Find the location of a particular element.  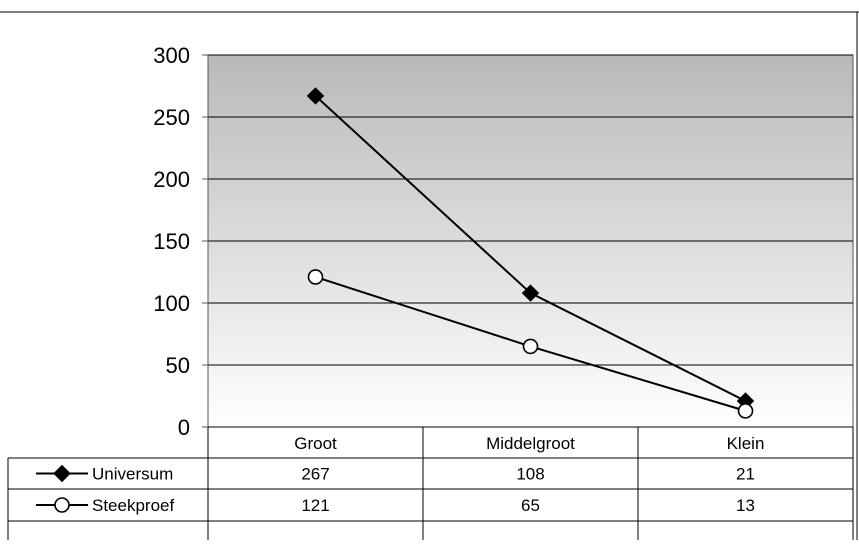

table-cell-value: 108 is located at coordinates (530, 474).